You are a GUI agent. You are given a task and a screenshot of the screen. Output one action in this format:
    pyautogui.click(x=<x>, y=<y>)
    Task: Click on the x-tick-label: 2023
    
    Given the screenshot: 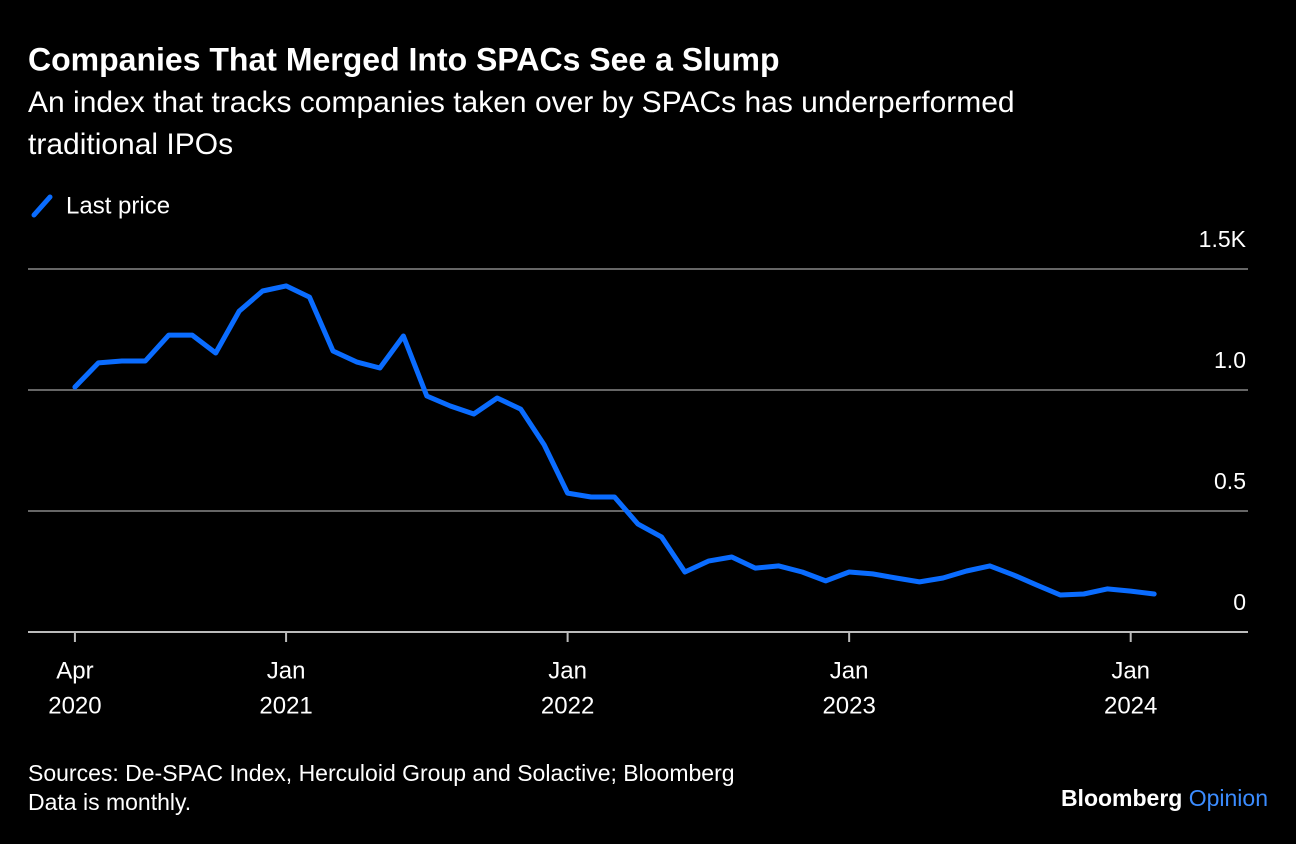 What is the action you would take?
    pyautogui.click(x=848, y=705)
    